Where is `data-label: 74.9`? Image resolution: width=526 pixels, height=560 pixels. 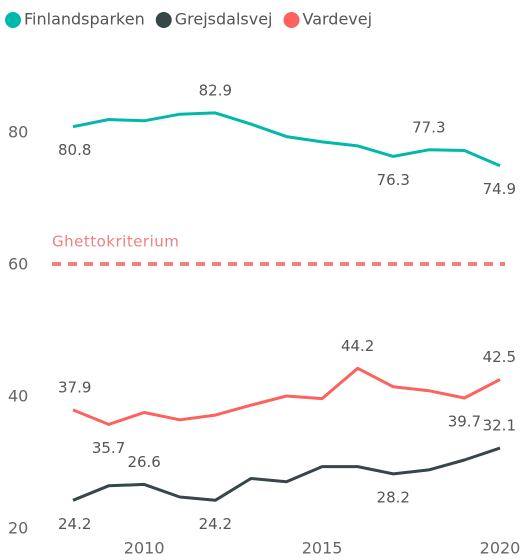 data-label: 74.9 is located at coordinates (499, 189).